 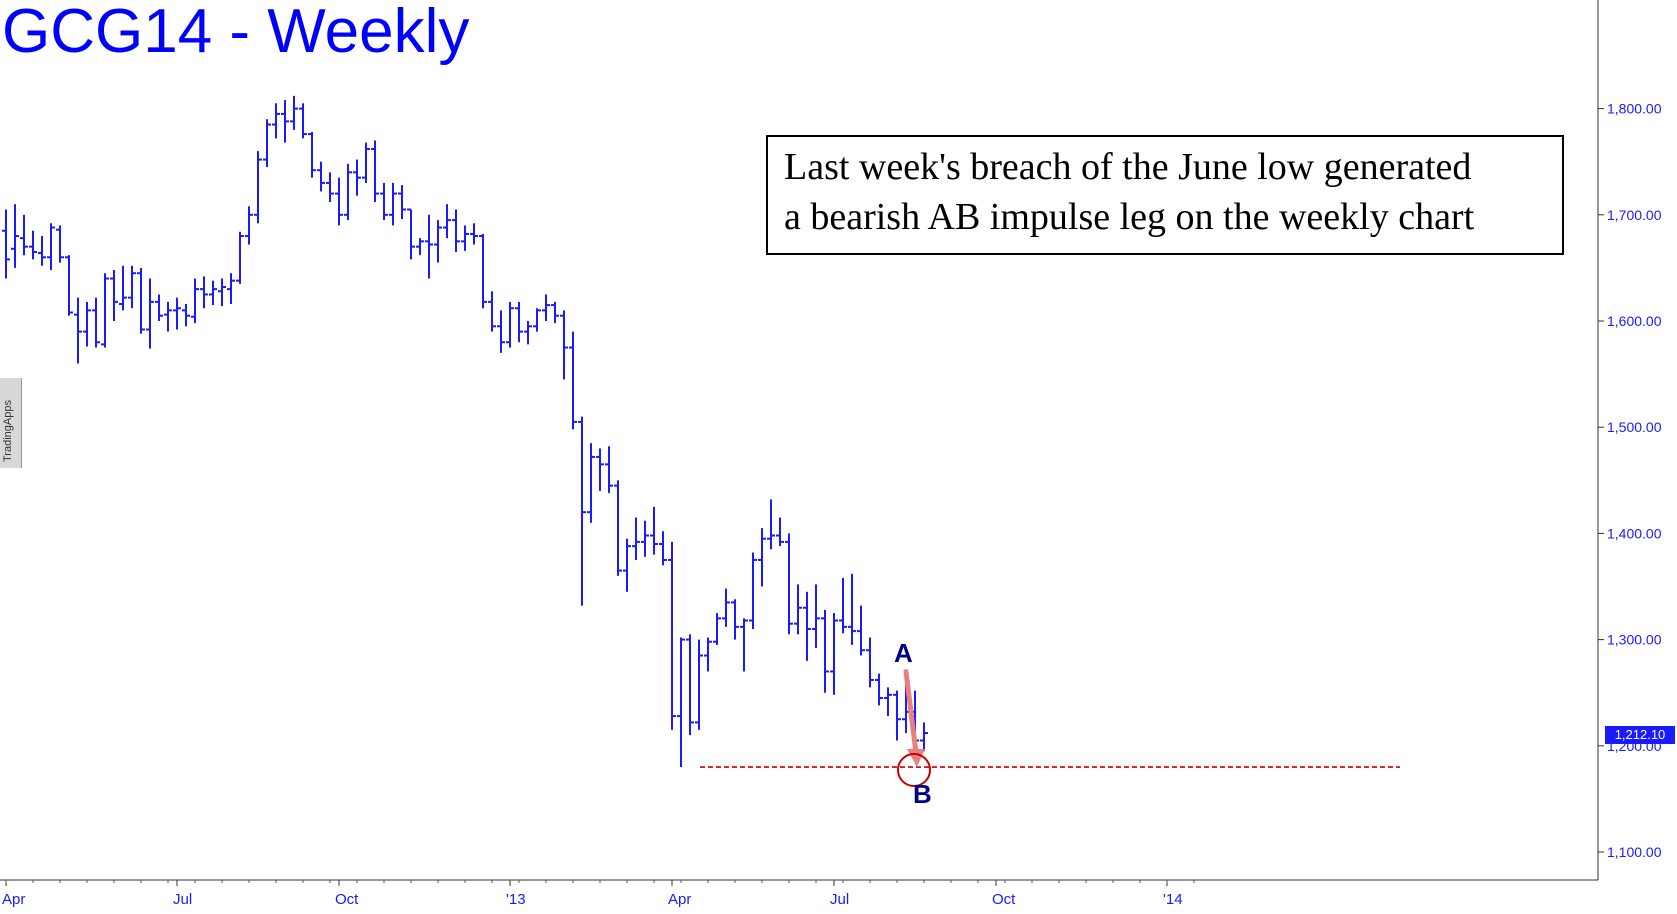 I want to click on vendor-label: TradingApps, so click(x=8, y=431).